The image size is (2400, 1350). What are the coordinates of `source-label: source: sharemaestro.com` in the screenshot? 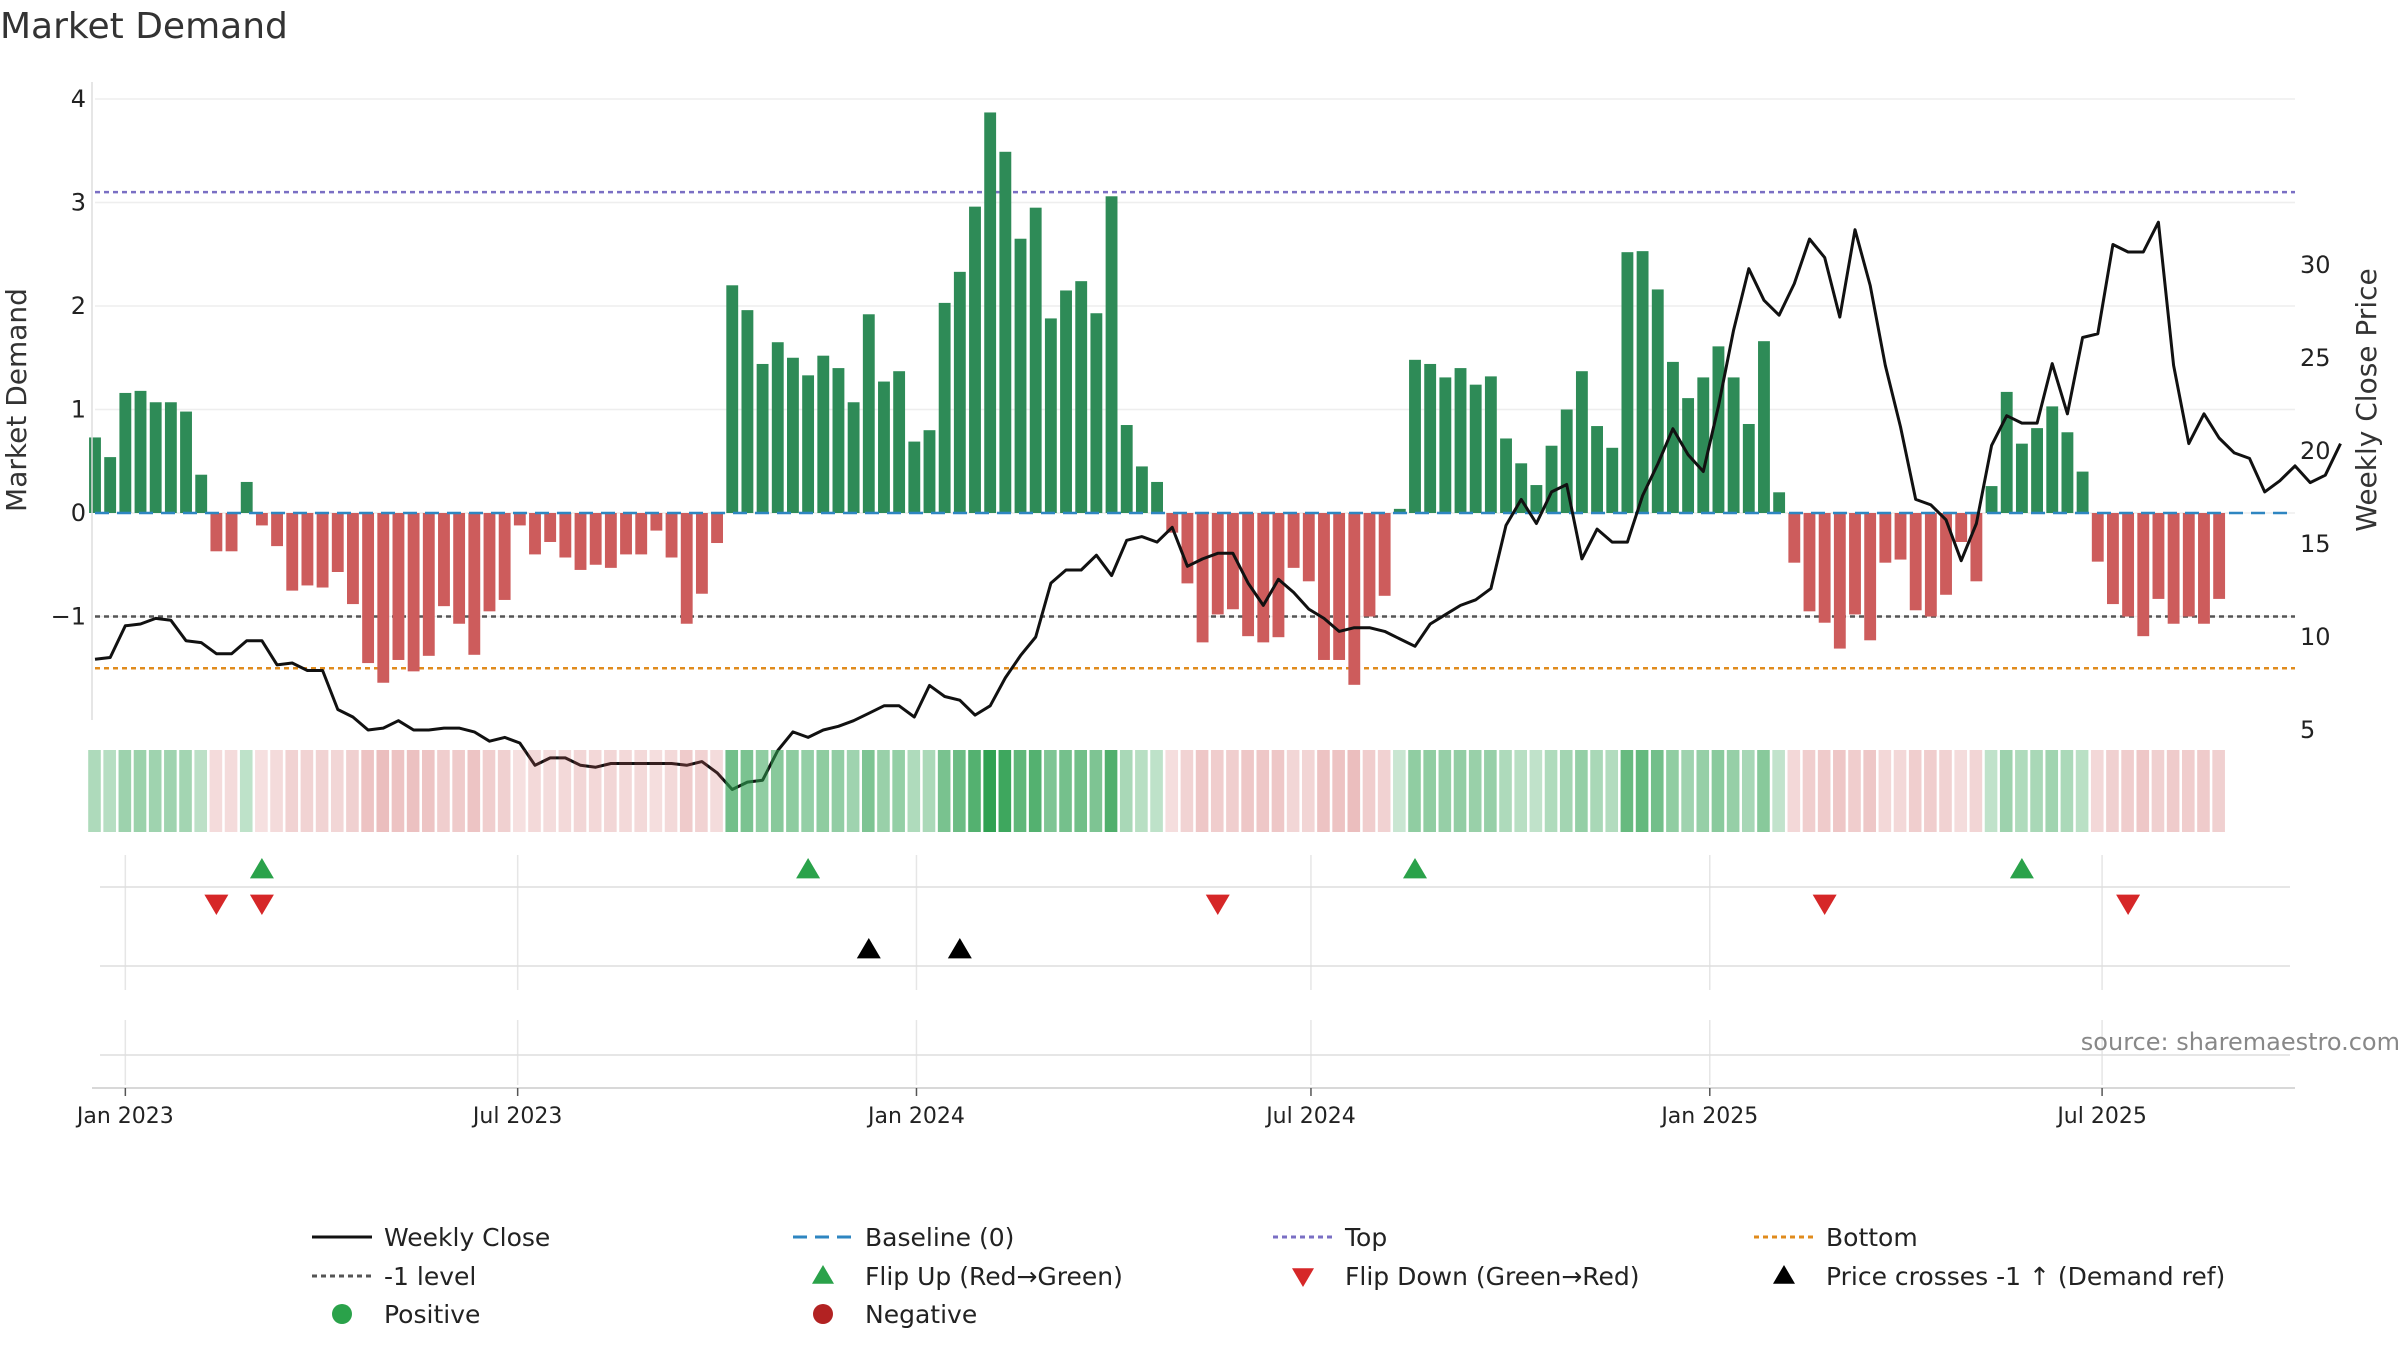 It's located at (2240, 1042).